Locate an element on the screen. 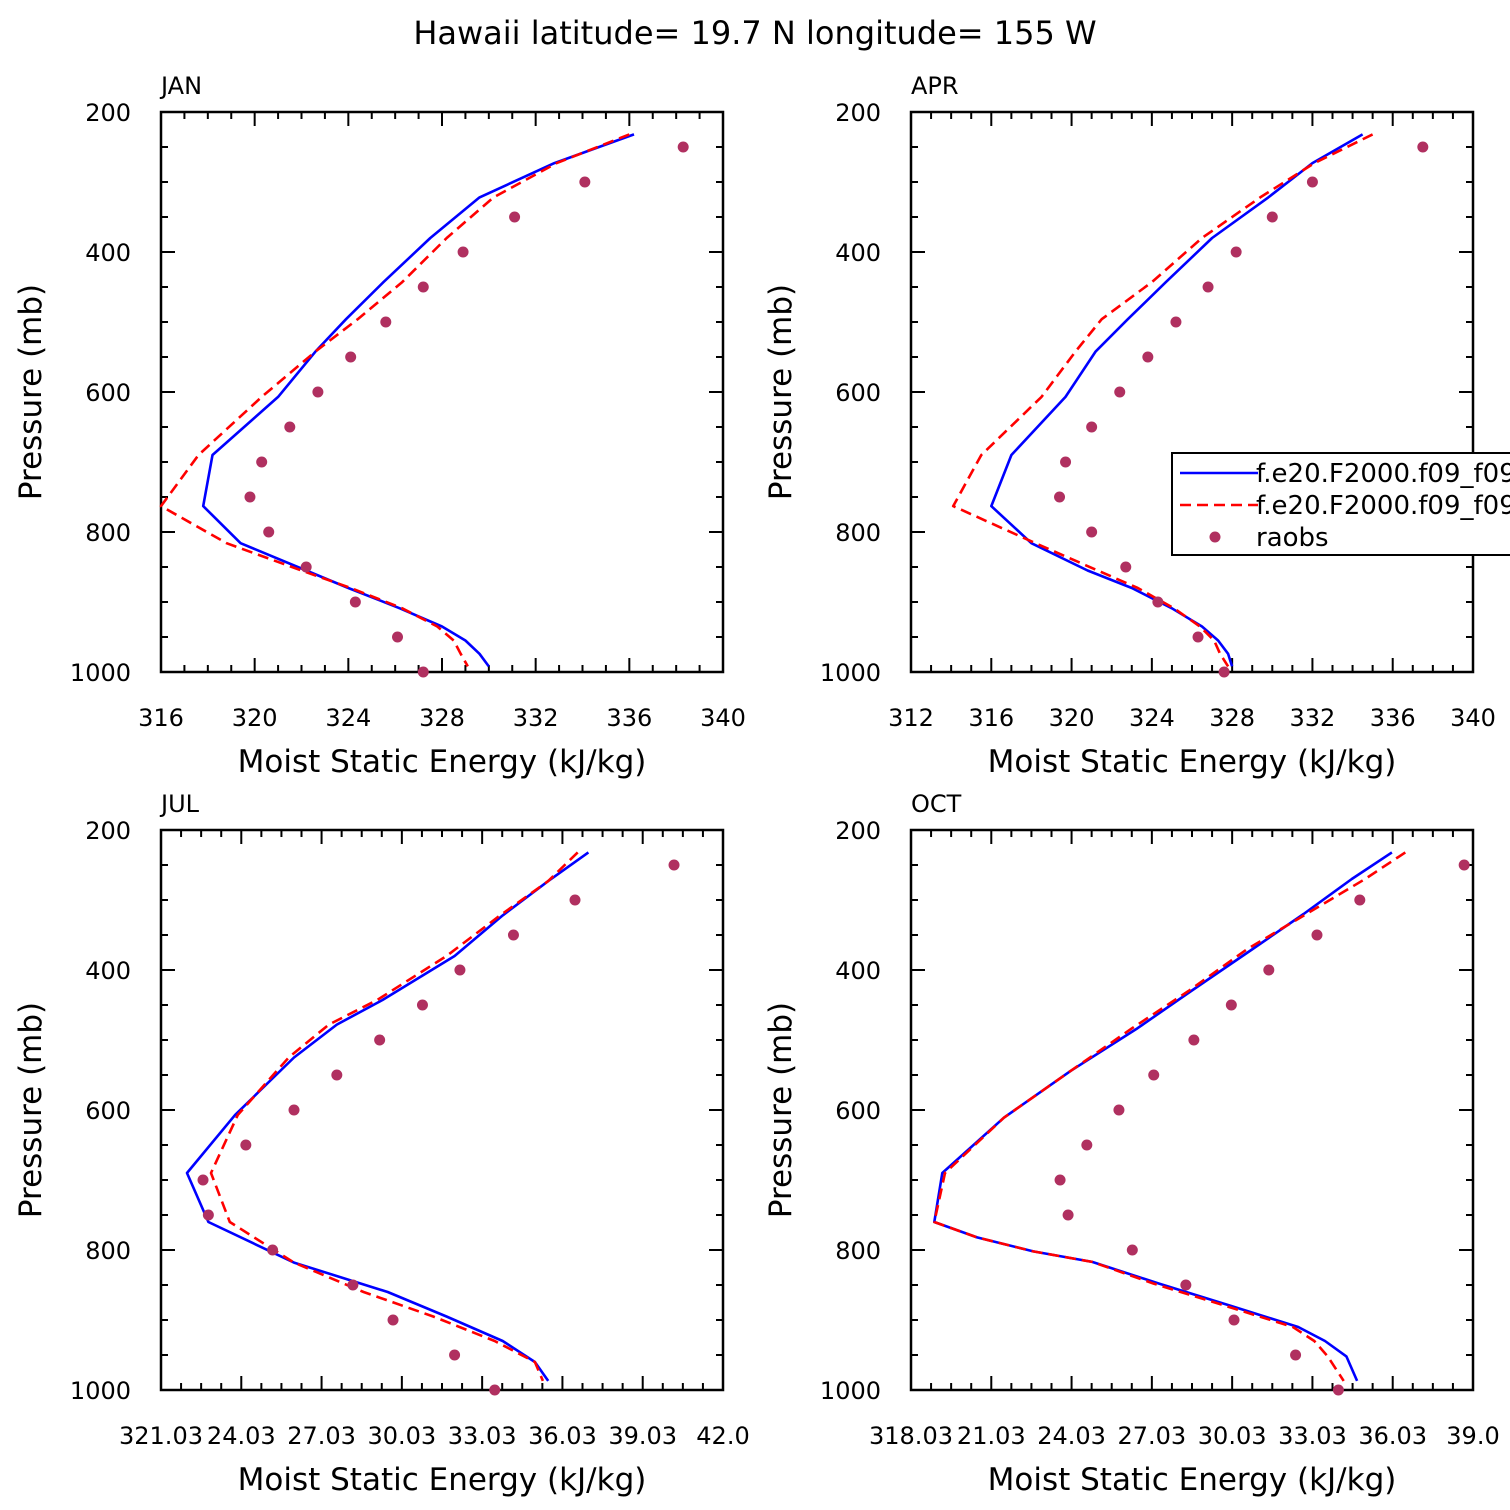 This screenshot has height=1510, width=1510. y-axis-label: Pressure (mb) is located at coordinates (31, 1110).